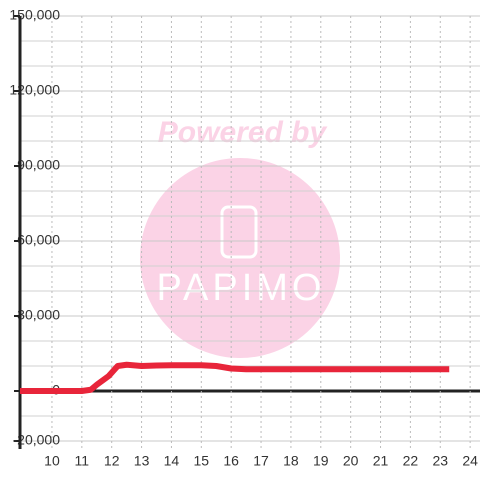 Image resolution: width=480 pixels, height=480 pixels. I want to click on y-tick-label: -20,000, so click(37, 440).